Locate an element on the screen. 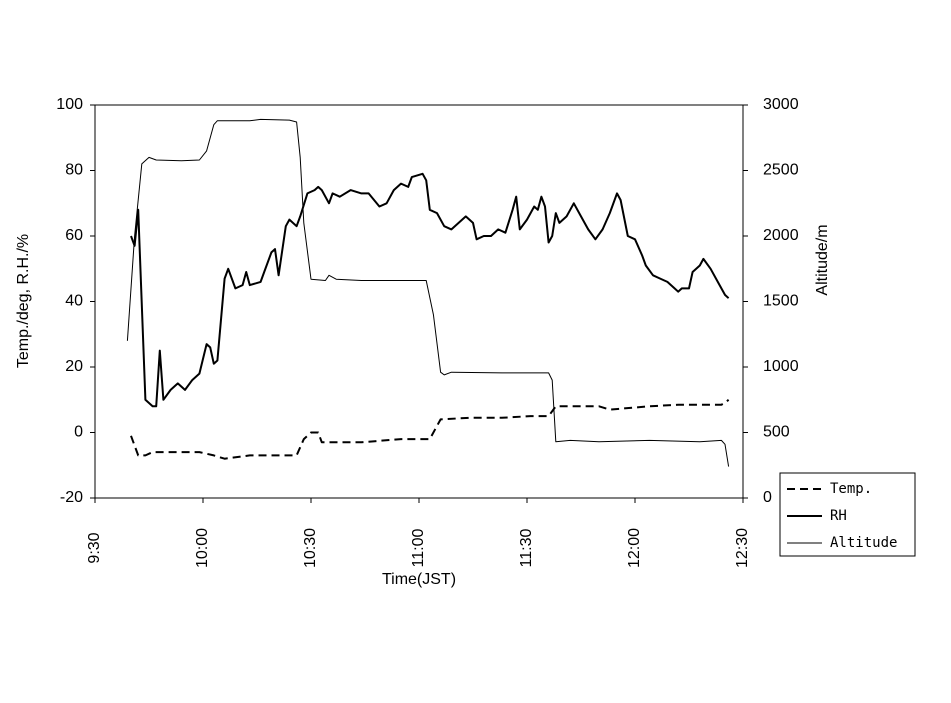 This screenshot has height=703, width=951. legend-label: RH is located at coordinates (838, 516).